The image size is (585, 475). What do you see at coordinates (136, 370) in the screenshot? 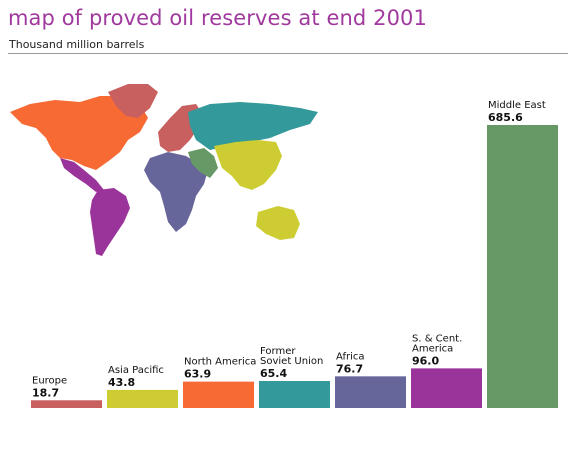
I see `category-label: Asia Pacific` at bounding box center [136, 370].